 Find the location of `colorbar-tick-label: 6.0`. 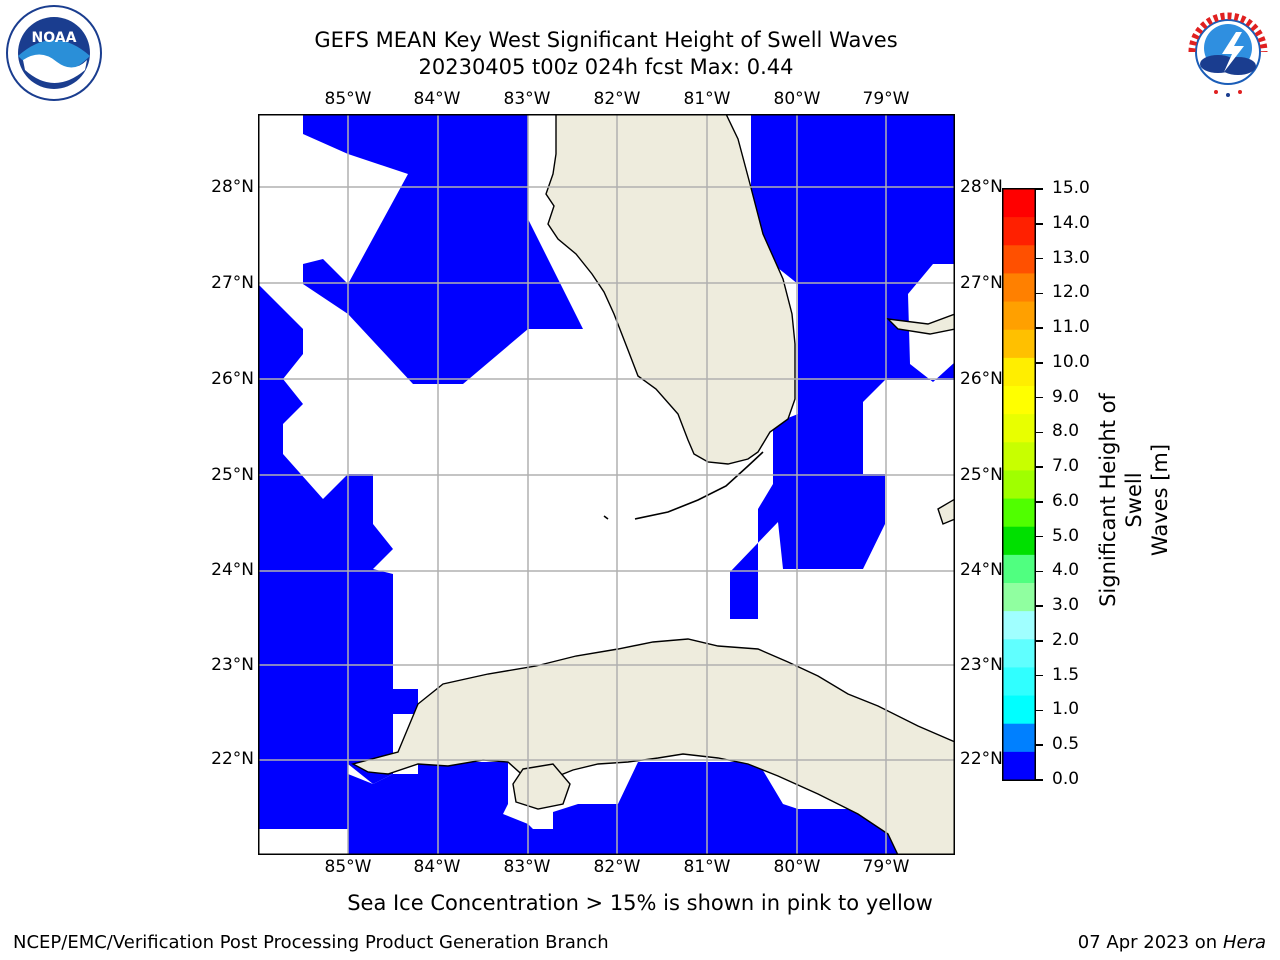

colorbar-tick-label: 6.0 is located at coordinates (1066, 500).